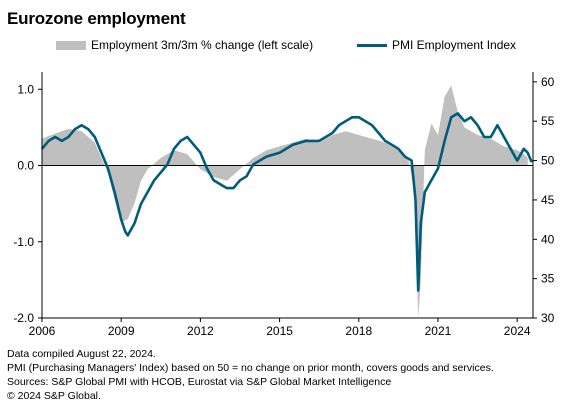 The image size is (577, 418). What do you see at coordinates (54, 396) in the screenshot?
I see `footnote-copyright: © 2024 S&P Global.` at bounding box center [54, 396].